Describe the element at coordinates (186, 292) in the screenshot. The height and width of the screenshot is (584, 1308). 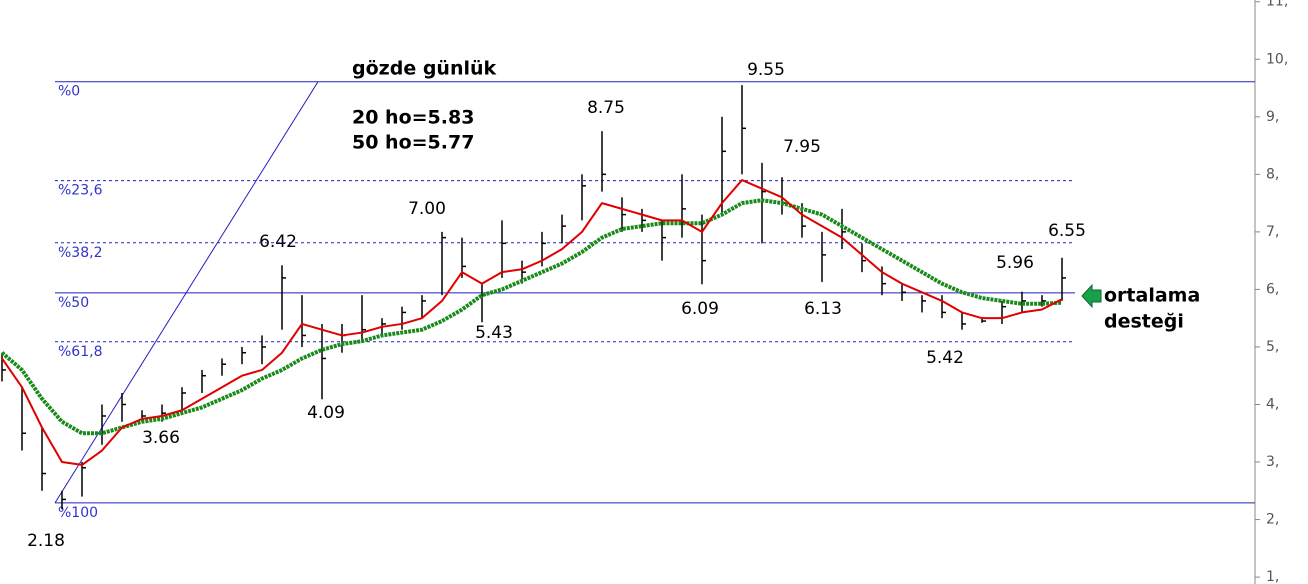
I see `trend-line` at that location.